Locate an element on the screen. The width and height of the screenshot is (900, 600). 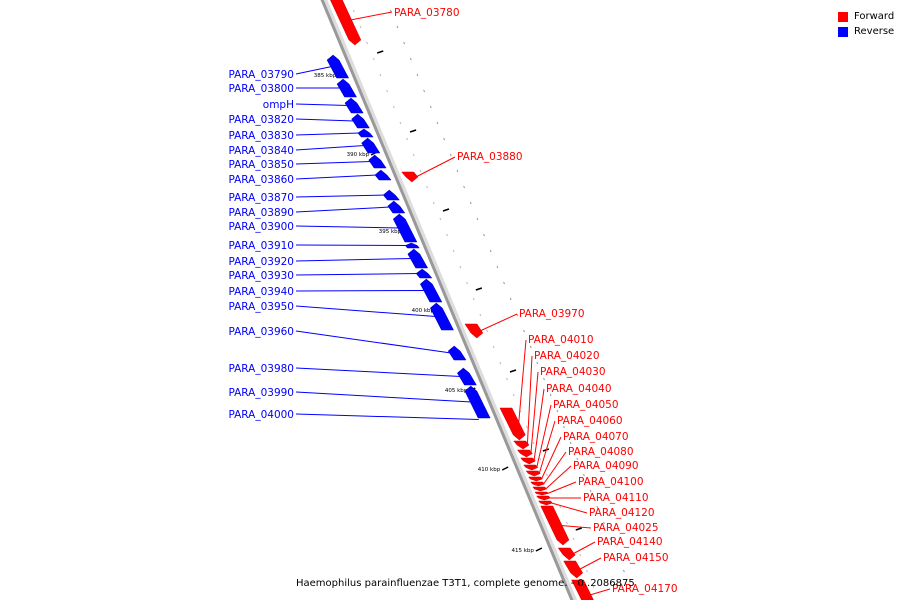
reverse-gene-para_03840-label: PARA_03840 is located at coordinates (261, 151).